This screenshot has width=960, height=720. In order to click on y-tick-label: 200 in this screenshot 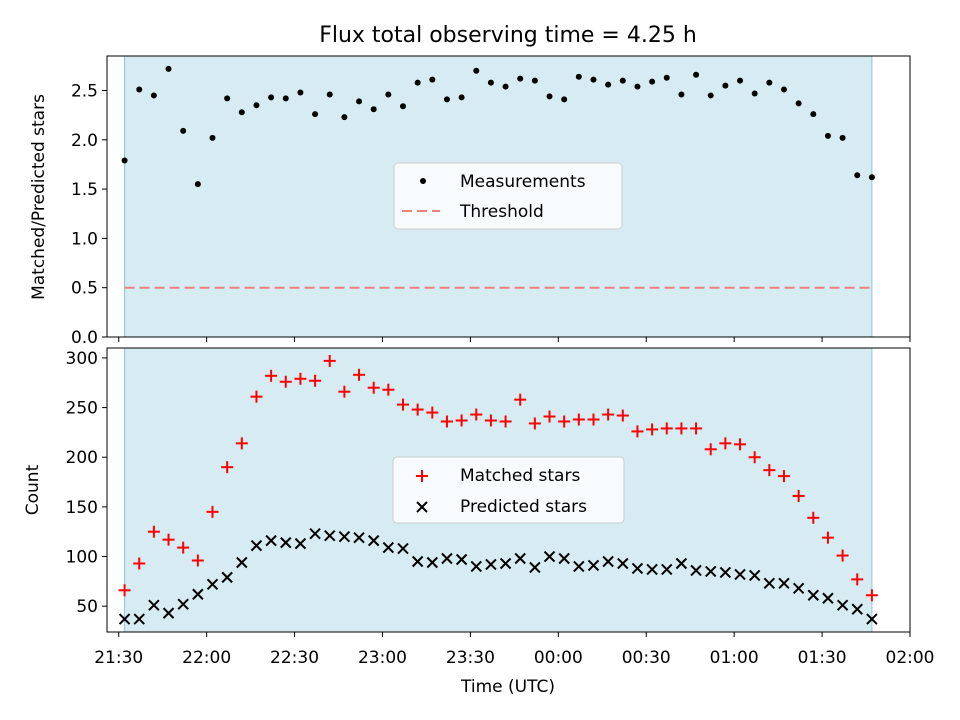, I will do `click(82, 458)`.